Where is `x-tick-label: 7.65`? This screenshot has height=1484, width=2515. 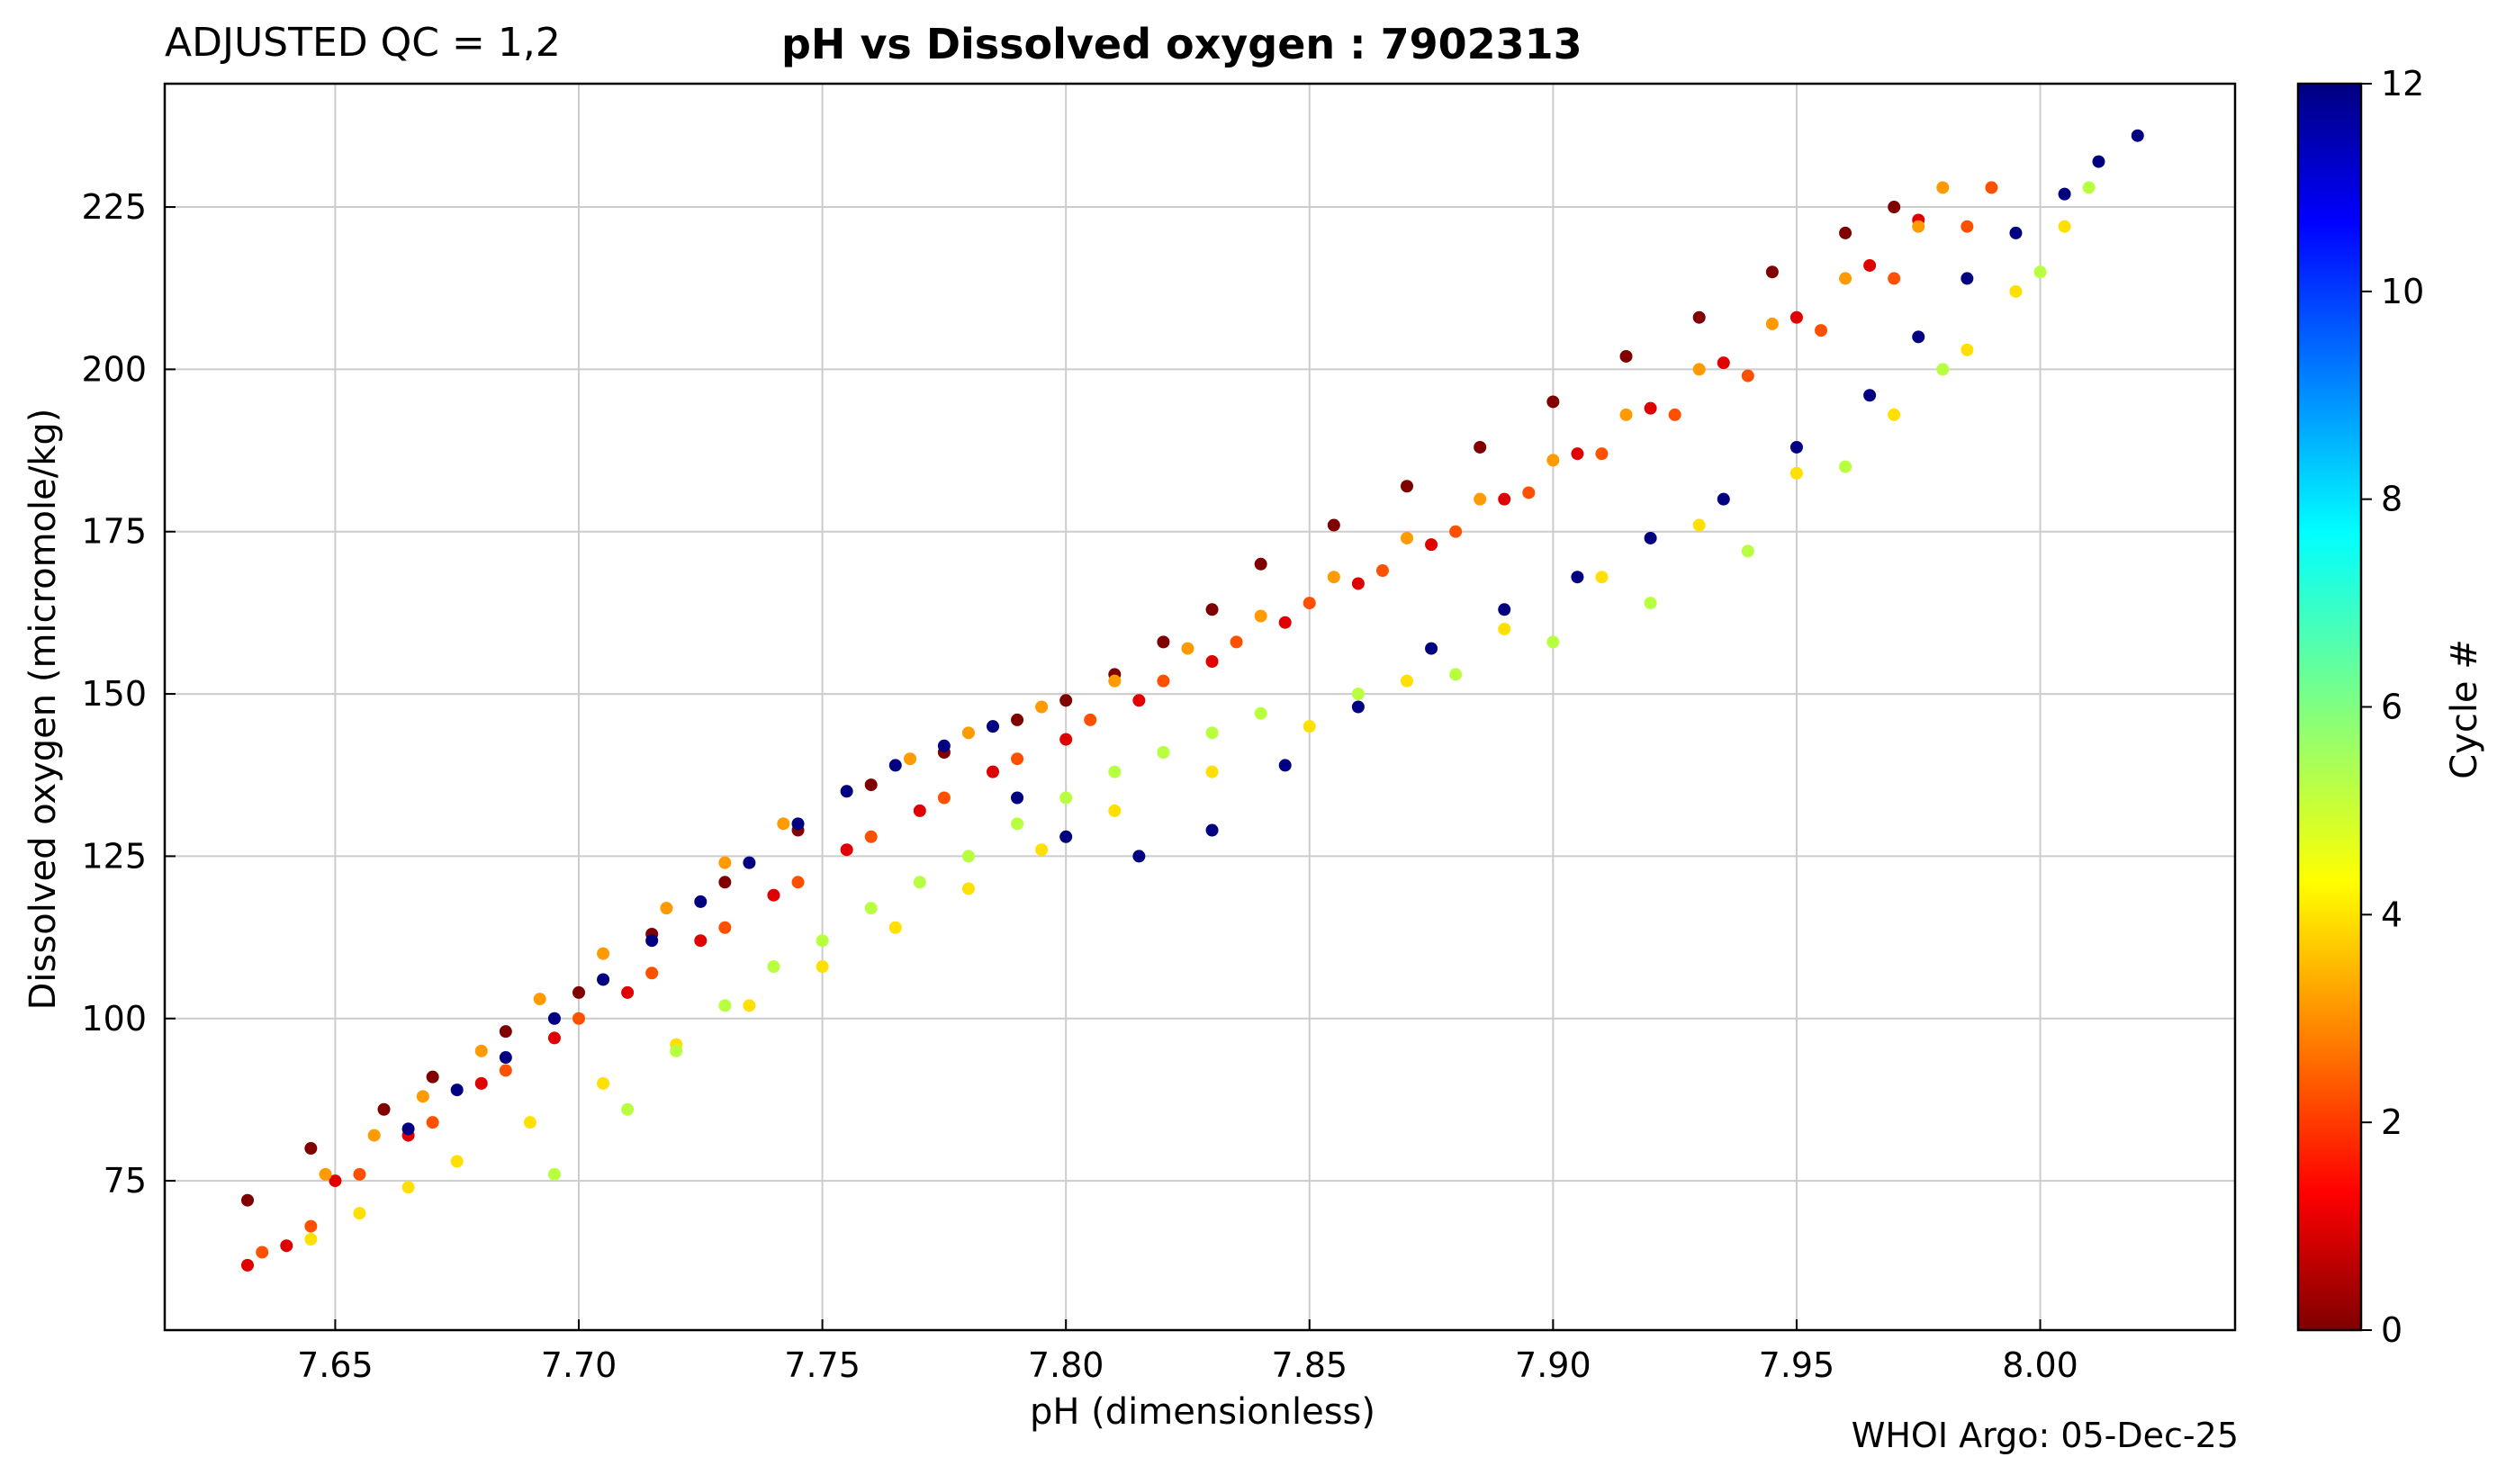
x-tick-label: 7.65 is located at coordinates (335, 1365).